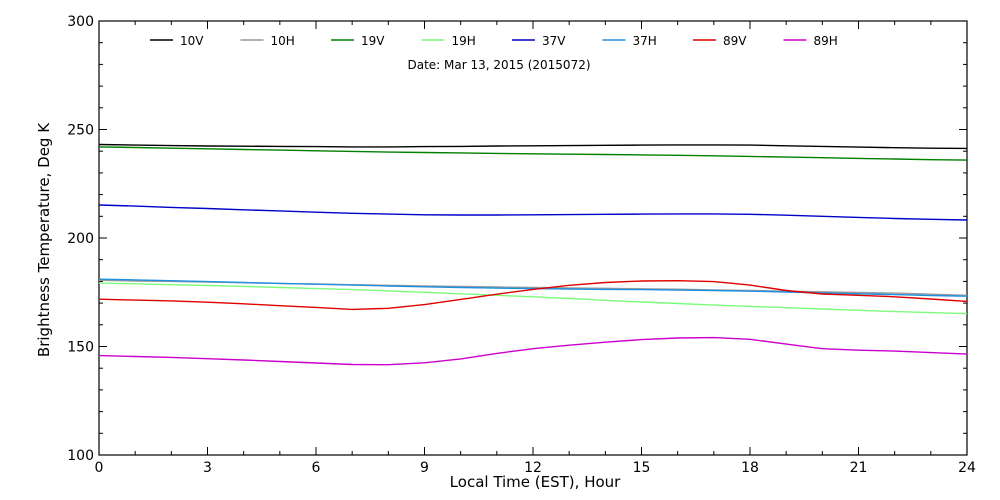  I want to click on date-annotation: Date: Mar 13, 2015 (2015072), so click(498, 65).